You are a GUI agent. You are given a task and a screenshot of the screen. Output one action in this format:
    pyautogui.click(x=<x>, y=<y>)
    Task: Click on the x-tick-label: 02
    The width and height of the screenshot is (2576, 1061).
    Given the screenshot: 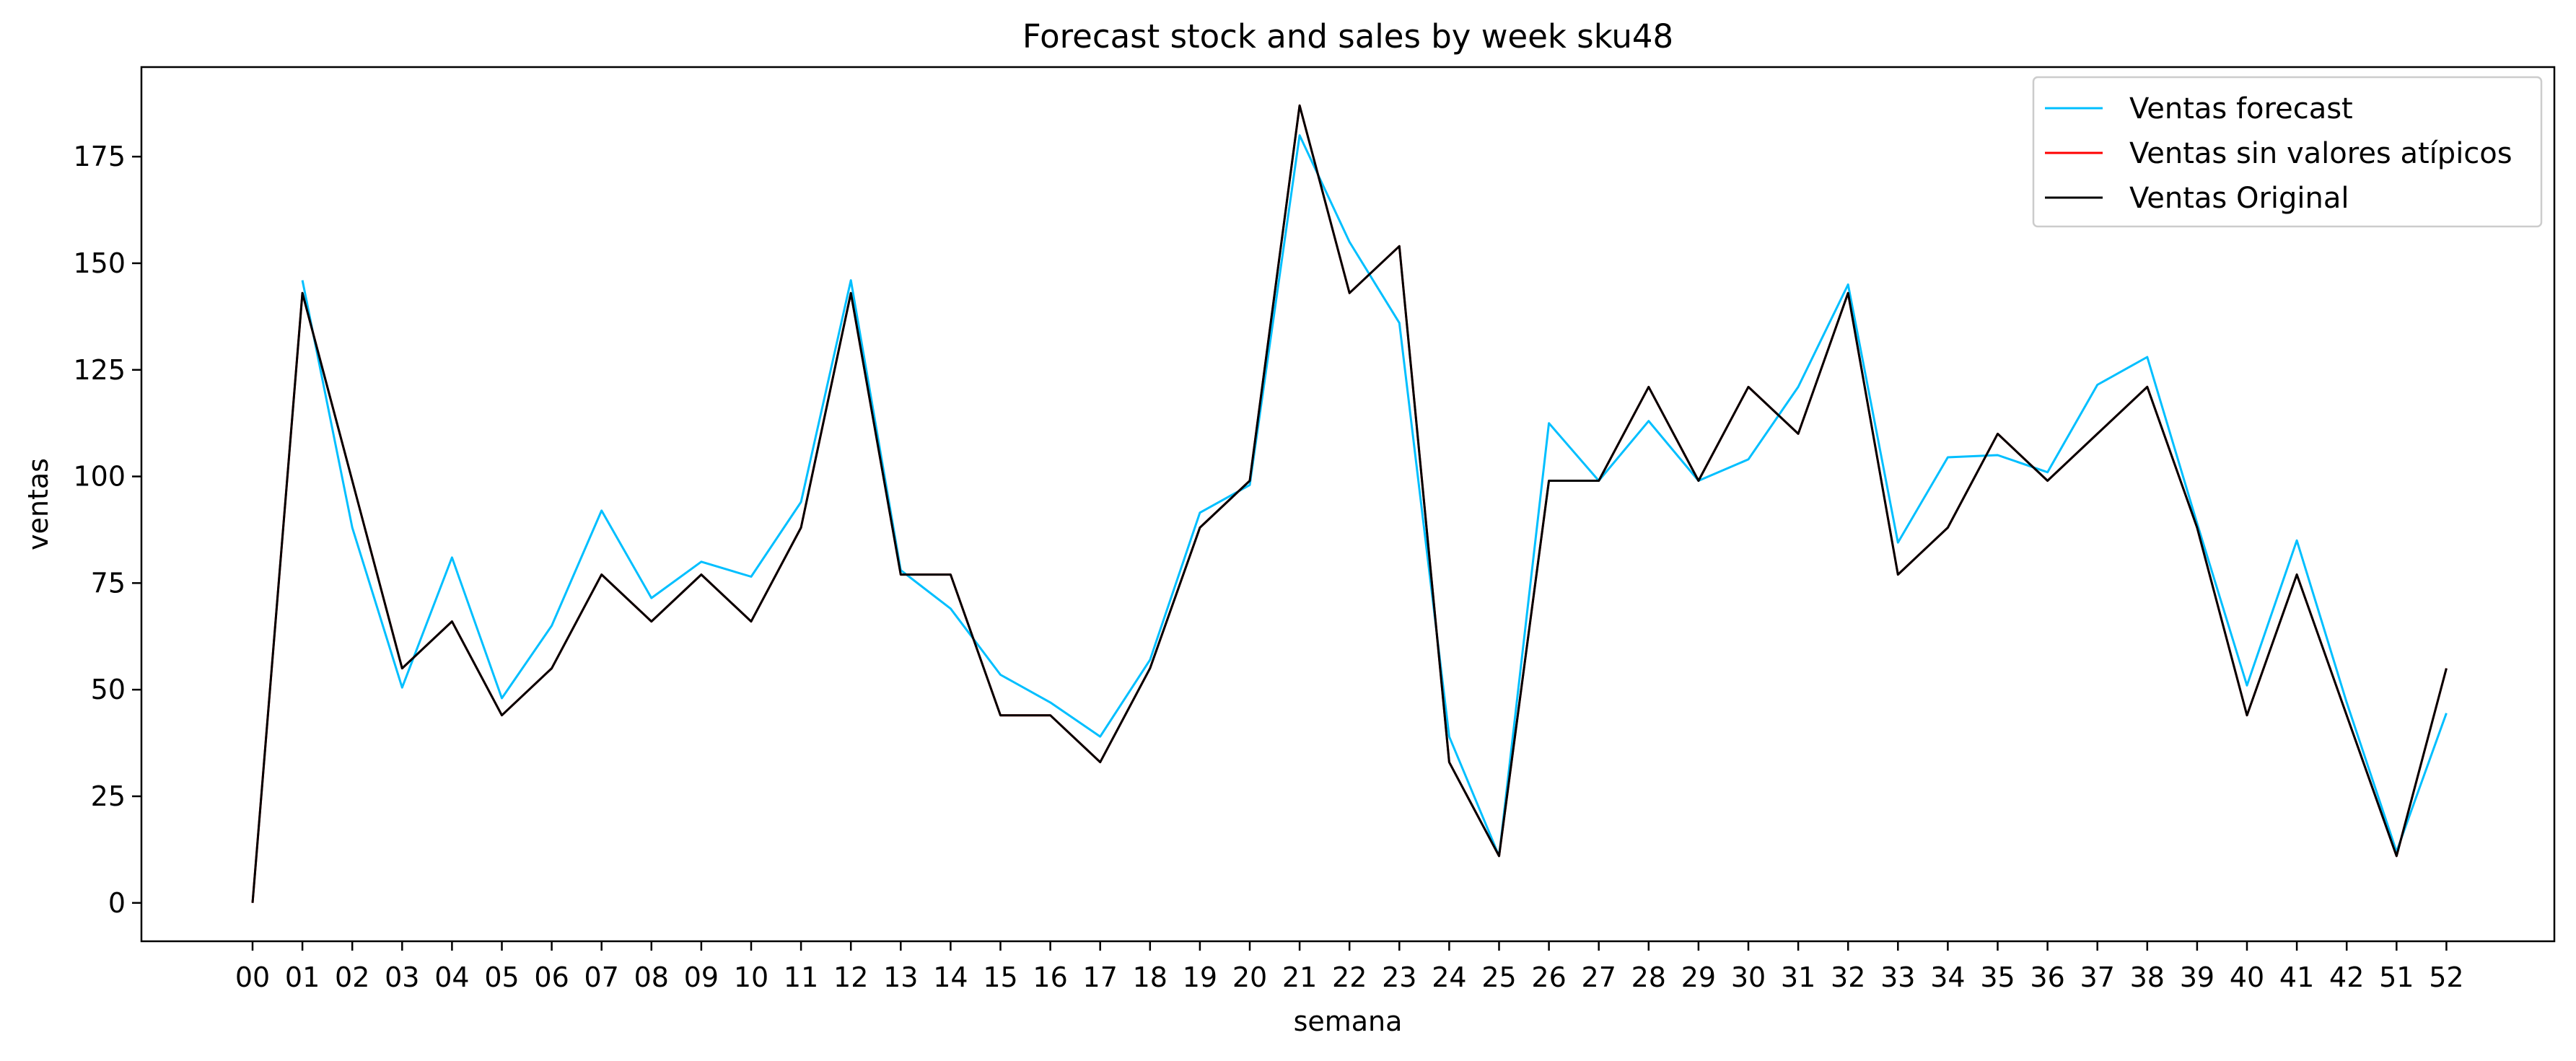 What is the action you would take?
    pyautogui.click(x=352, y=977)
    